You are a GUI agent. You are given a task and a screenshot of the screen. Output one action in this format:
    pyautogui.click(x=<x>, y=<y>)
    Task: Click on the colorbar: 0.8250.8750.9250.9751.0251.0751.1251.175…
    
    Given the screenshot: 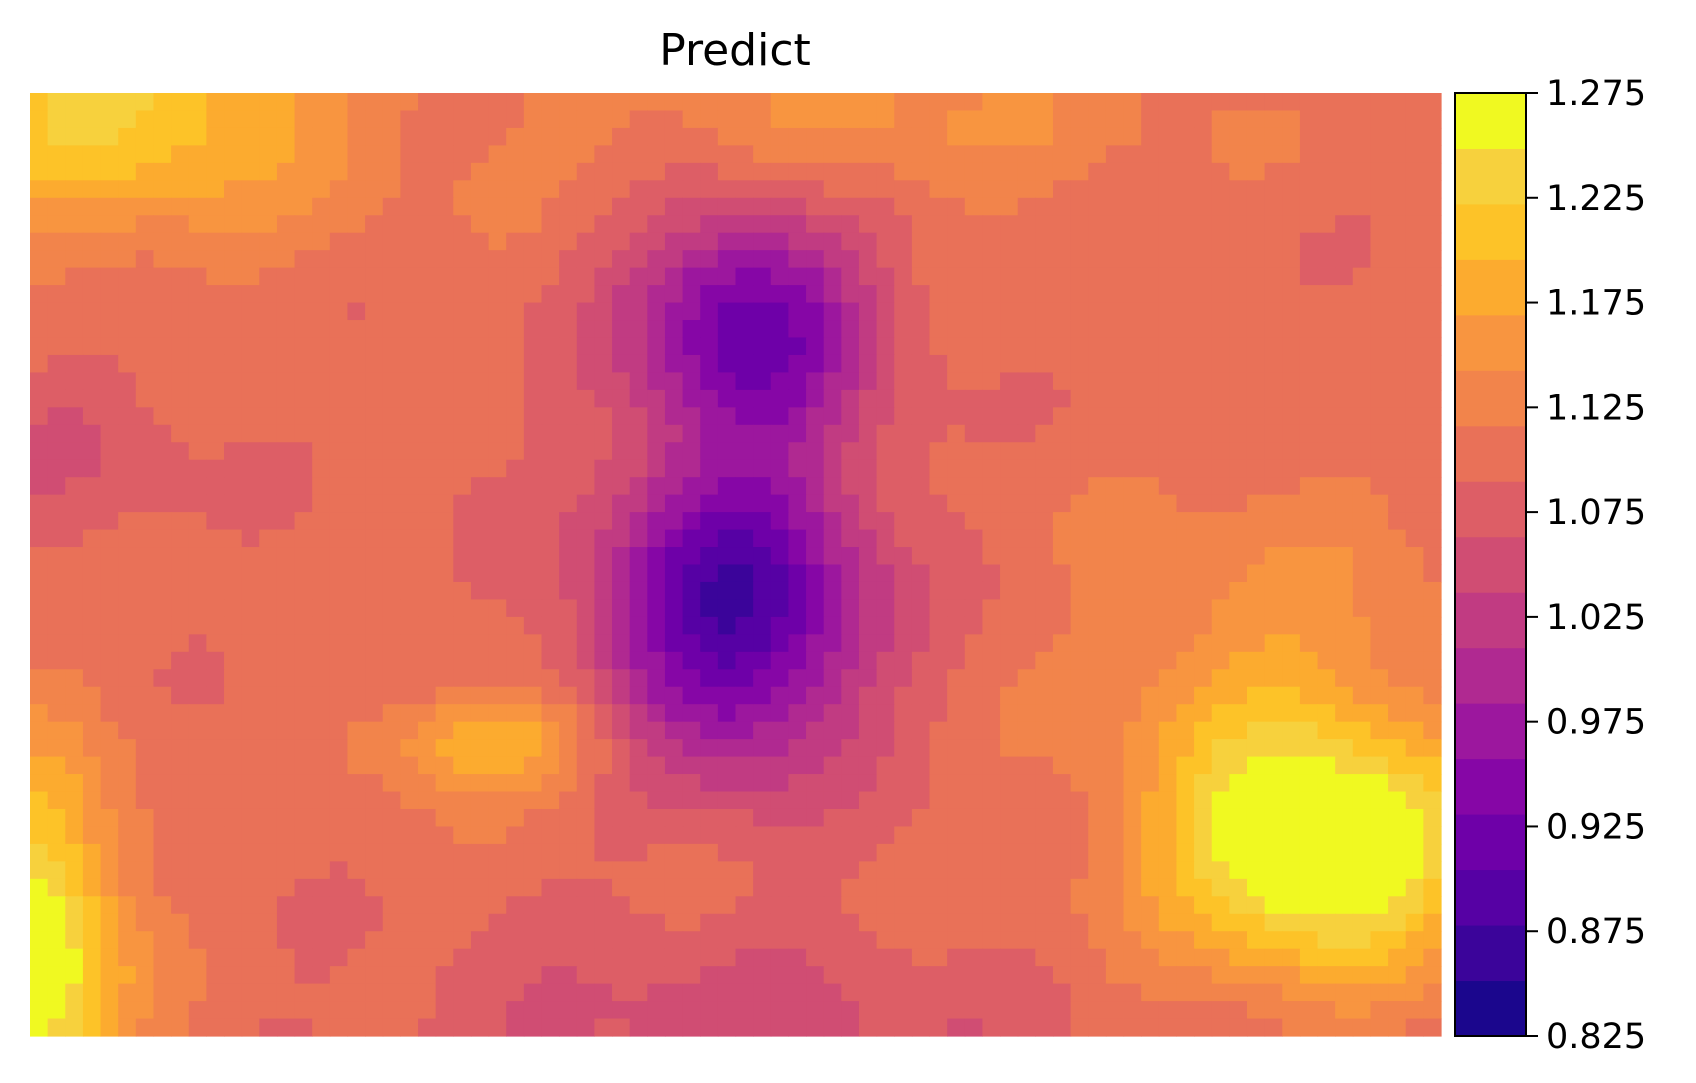 What is the action you would take?
    pyautogui.click(x=1550, y=565)
    